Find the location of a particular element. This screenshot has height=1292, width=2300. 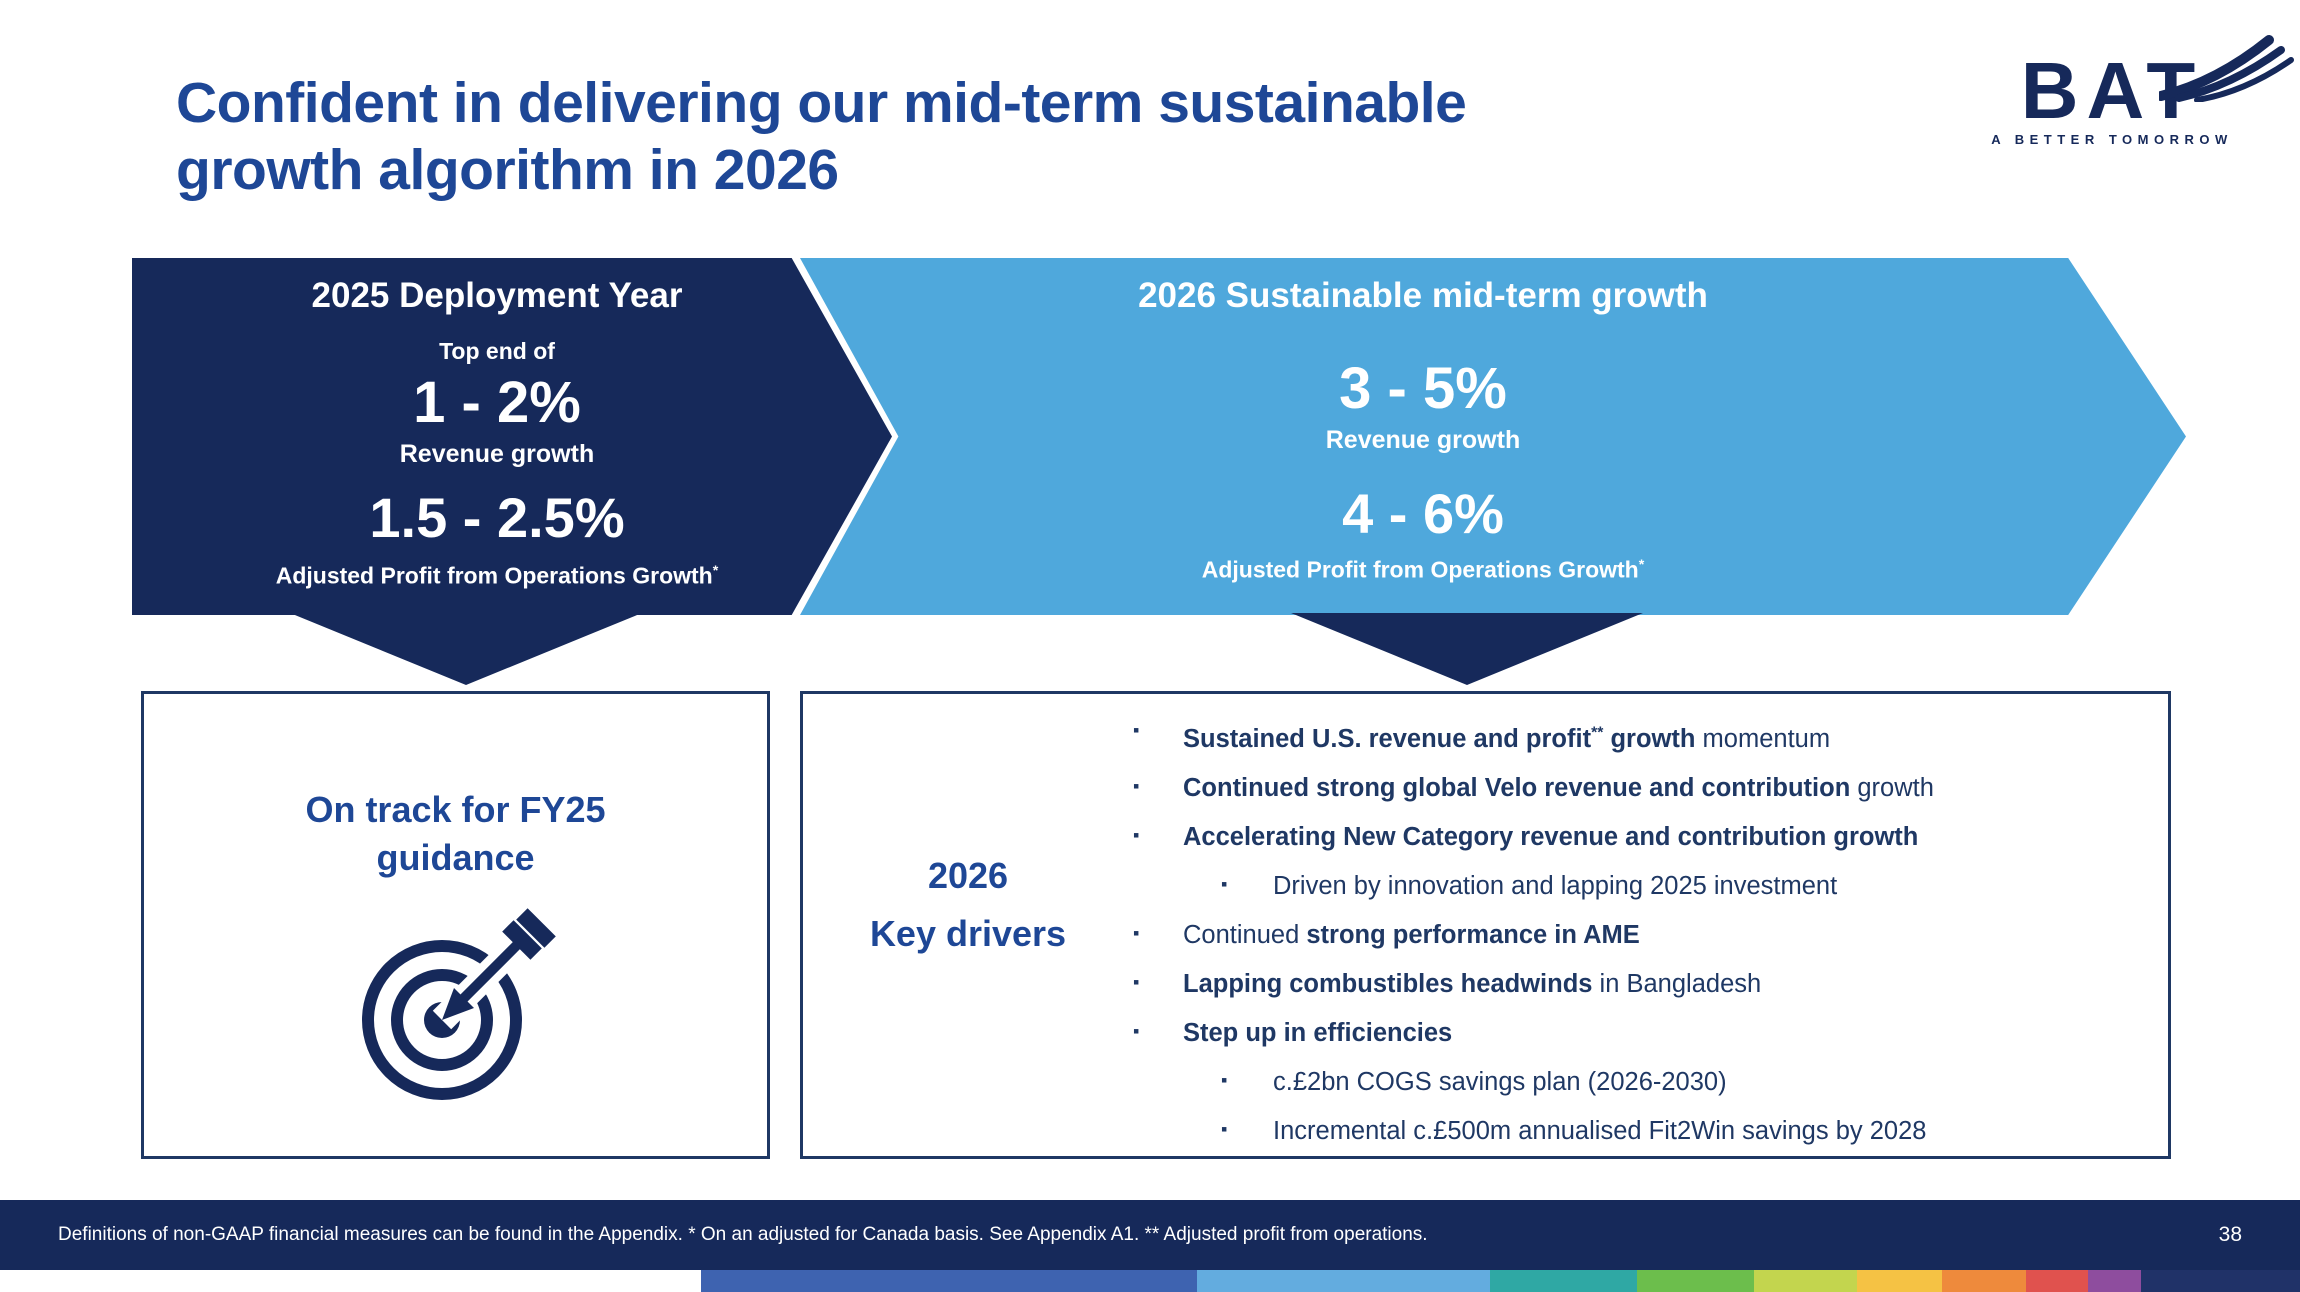

on-track-line1: On track for FY25 is located at coordinates (455, 809).